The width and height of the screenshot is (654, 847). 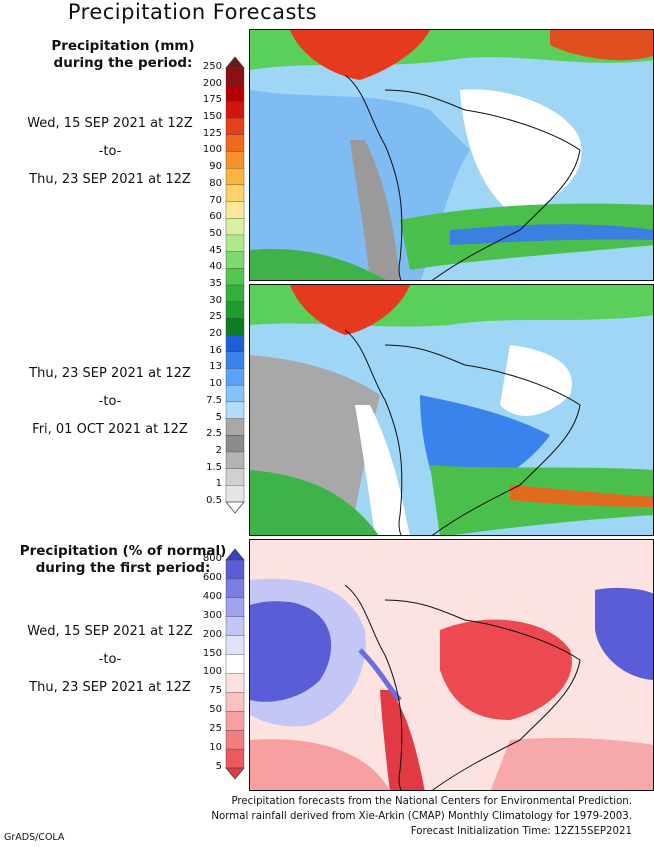 What do you see at coordinates (110, 401) in the screenshot?
I see `period2-sep: -to-` at bounding box center [110, 401].